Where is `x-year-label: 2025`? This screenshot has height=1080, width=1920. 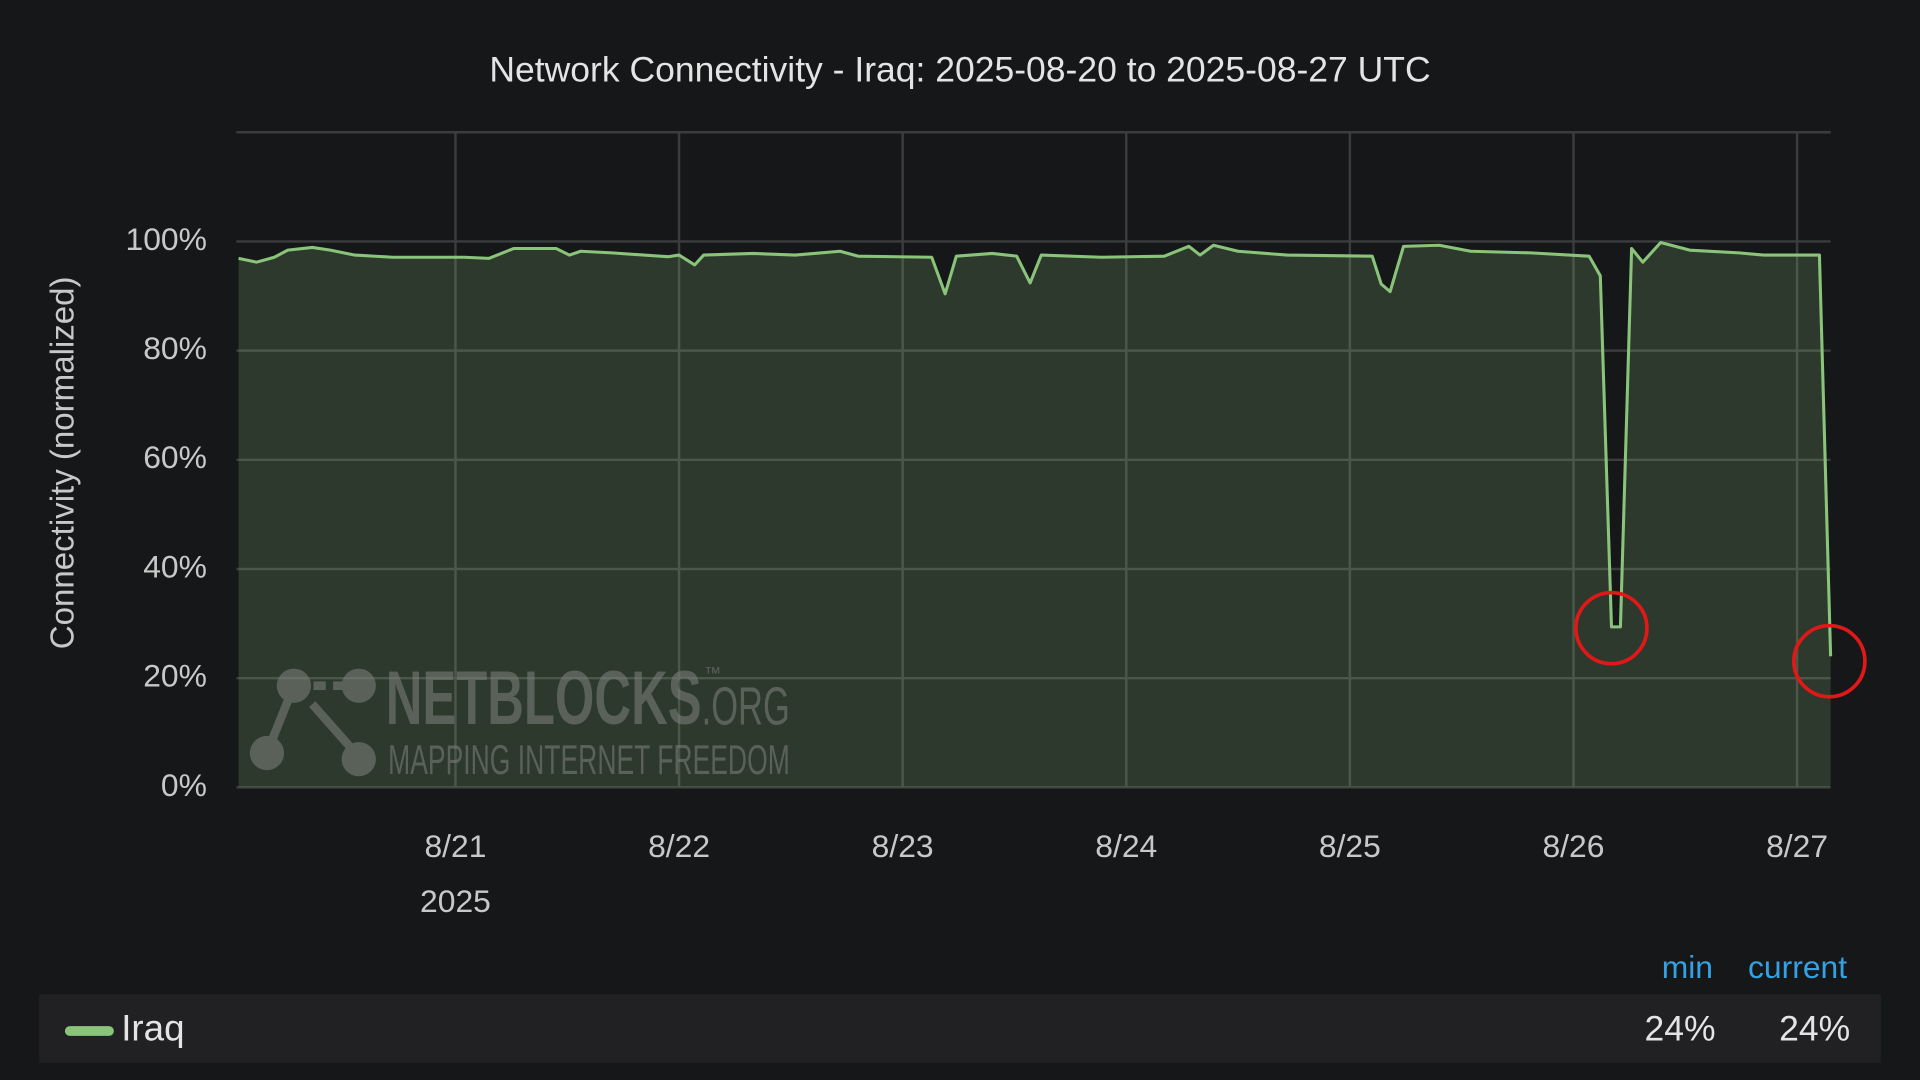
x-year-label: 2025 is located at coordinates (455, 901).